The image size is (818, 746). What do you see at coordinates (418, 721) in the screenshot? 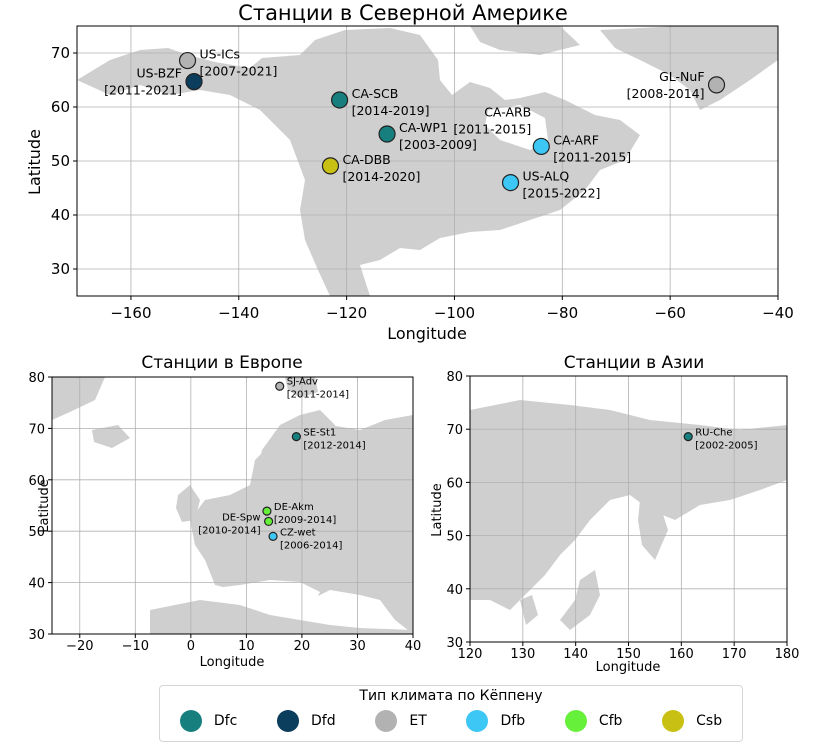
I see `legend-label: ET` at bounding box center [418, 721].